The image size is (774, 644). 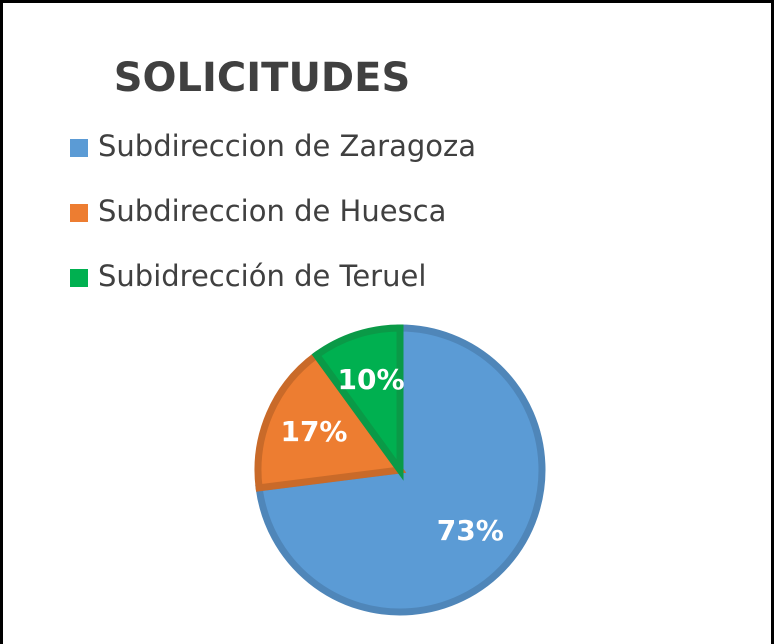 What do you see at coordinates (262, 276) in the screenshot?
I see `legend-label: Subidrección de Teruel` at bounding box center [262, 276].